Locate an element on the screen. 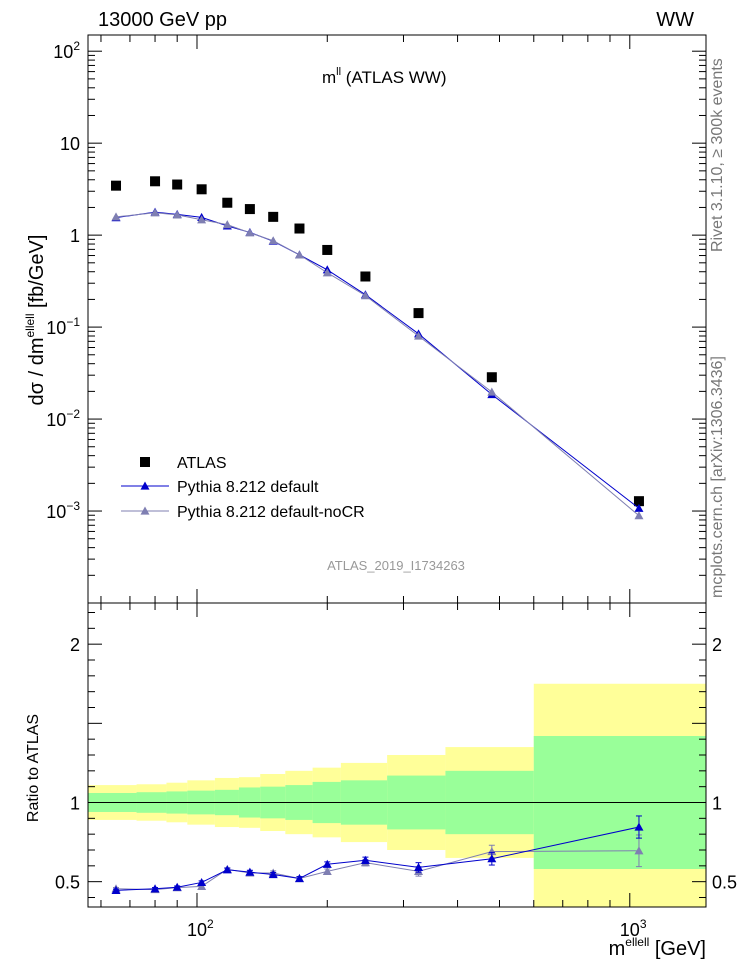 Image resolution: width=746 pixels, height=972 pixels. x-tick-label: 102 is located at coordinates (200, 928).